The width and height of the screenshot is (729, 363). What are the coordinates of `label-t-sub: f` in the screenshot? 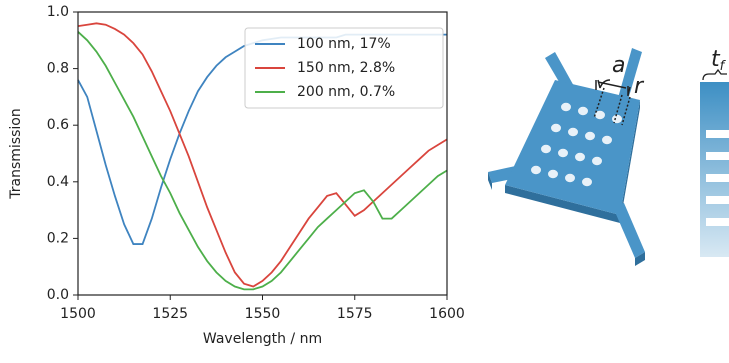 It's located at (723, 66).